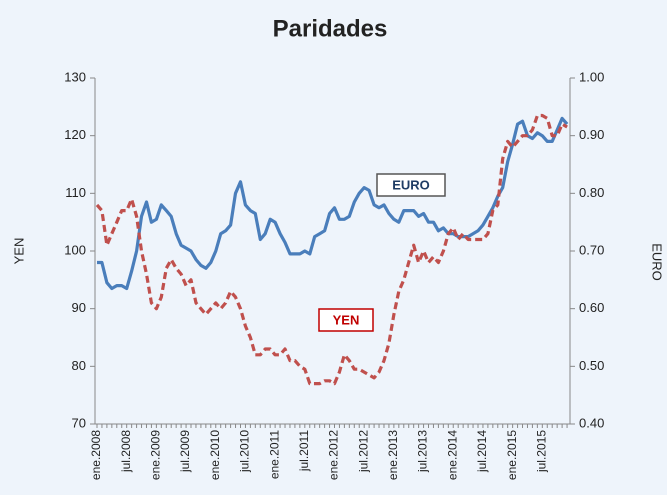 Image resolution: width=667 pixels, height=495 pixels. Describe the element at coordinates (541, 451) in the screenshot. I see `x-tick-label: jul.2015` at that location.